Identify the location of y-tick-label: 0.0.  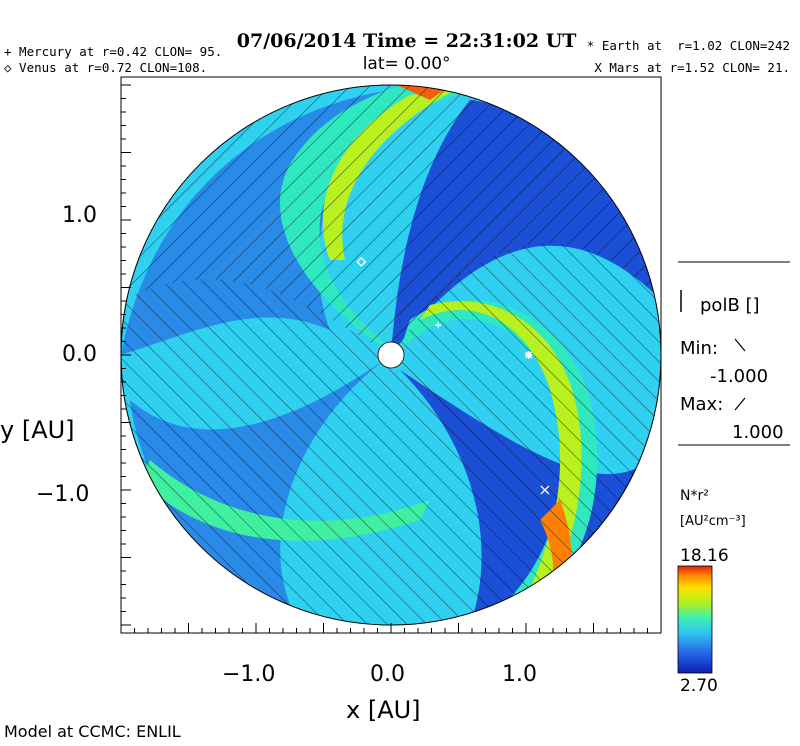
(79, 354).